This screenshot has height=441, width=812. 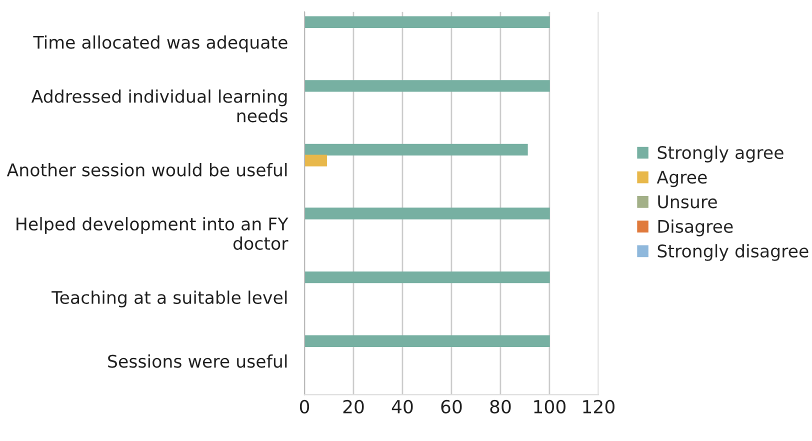 What do you see at coordinates (695, 228) in the screenshot?
I see `legend-label: Disagree` at bounding box center [695, 228].